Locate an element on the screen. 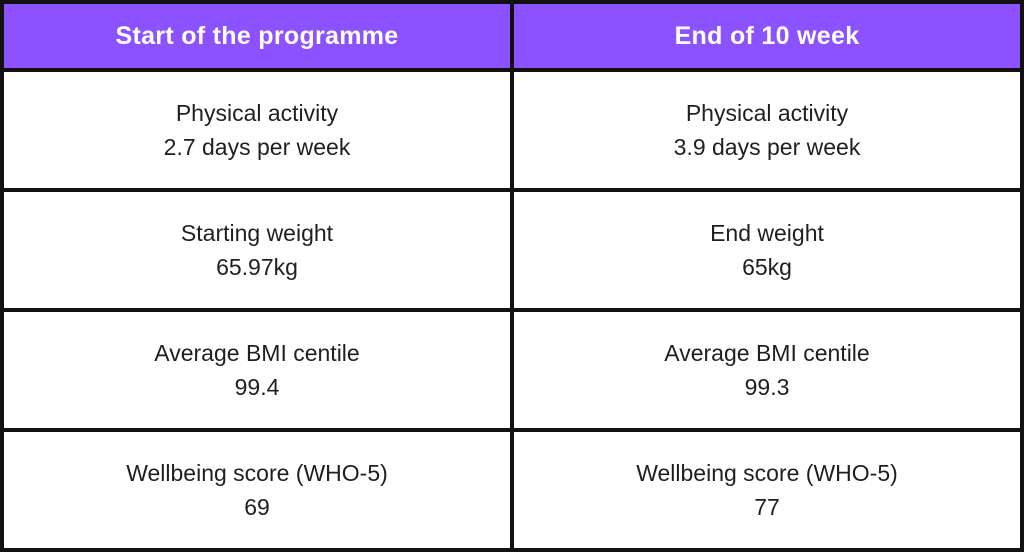  metric-value: 99.3 is located at coordinates (767, 387).